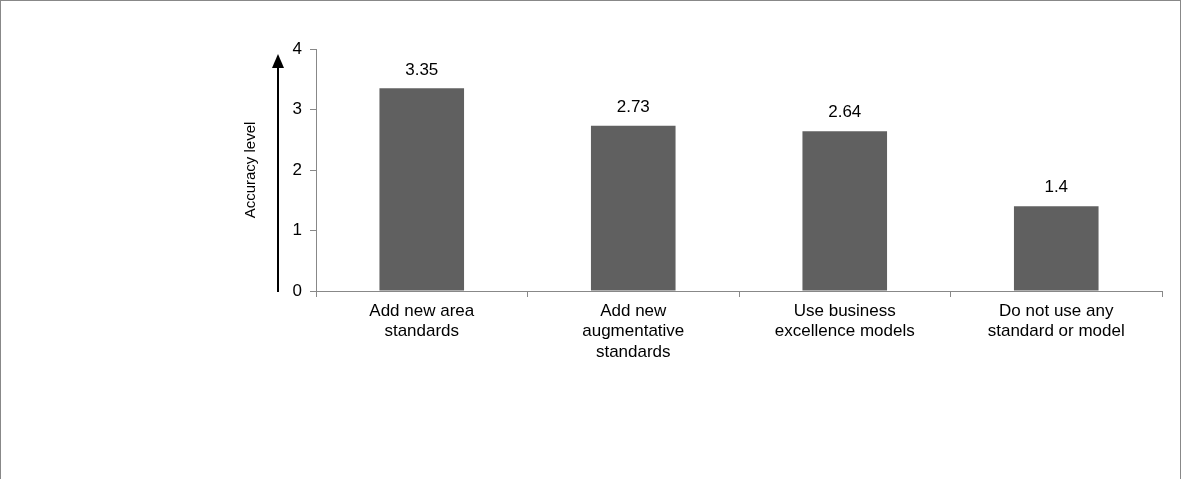 The width and height of the screenshot is (1184, 479). I want to click on data-label: 2.73, so click(633, 107).